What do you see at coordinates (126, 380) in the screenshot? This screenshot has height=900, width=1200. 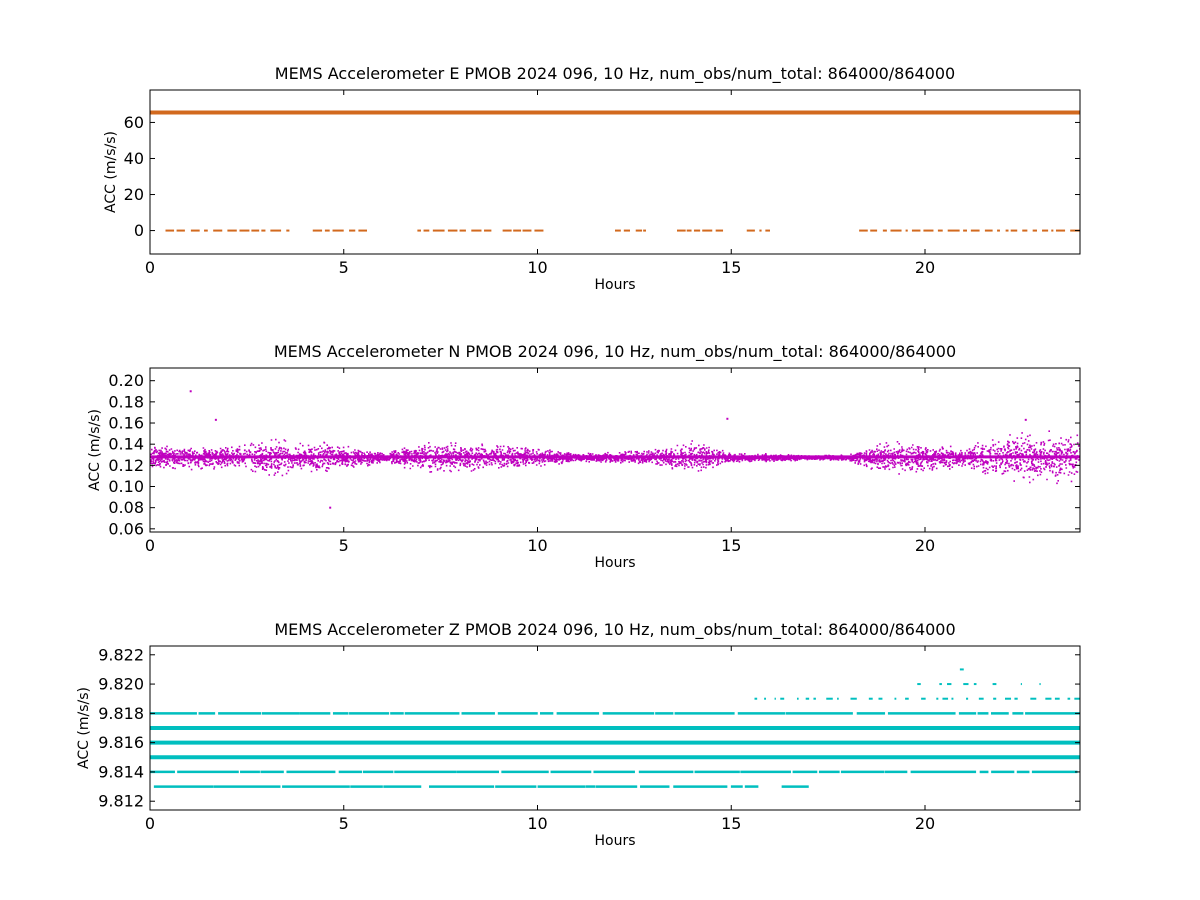 I see `y-tick-label: 0.20` at bounding box center [126, 380].